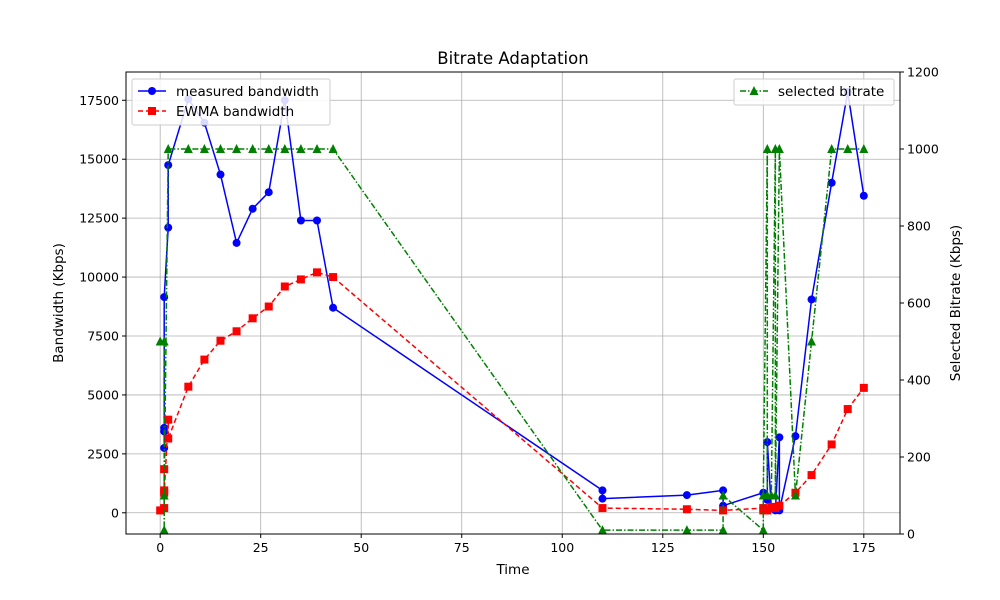 The image size is (1000, 600). I want to click on legend-right: selected bitrate, so click(814, 92).